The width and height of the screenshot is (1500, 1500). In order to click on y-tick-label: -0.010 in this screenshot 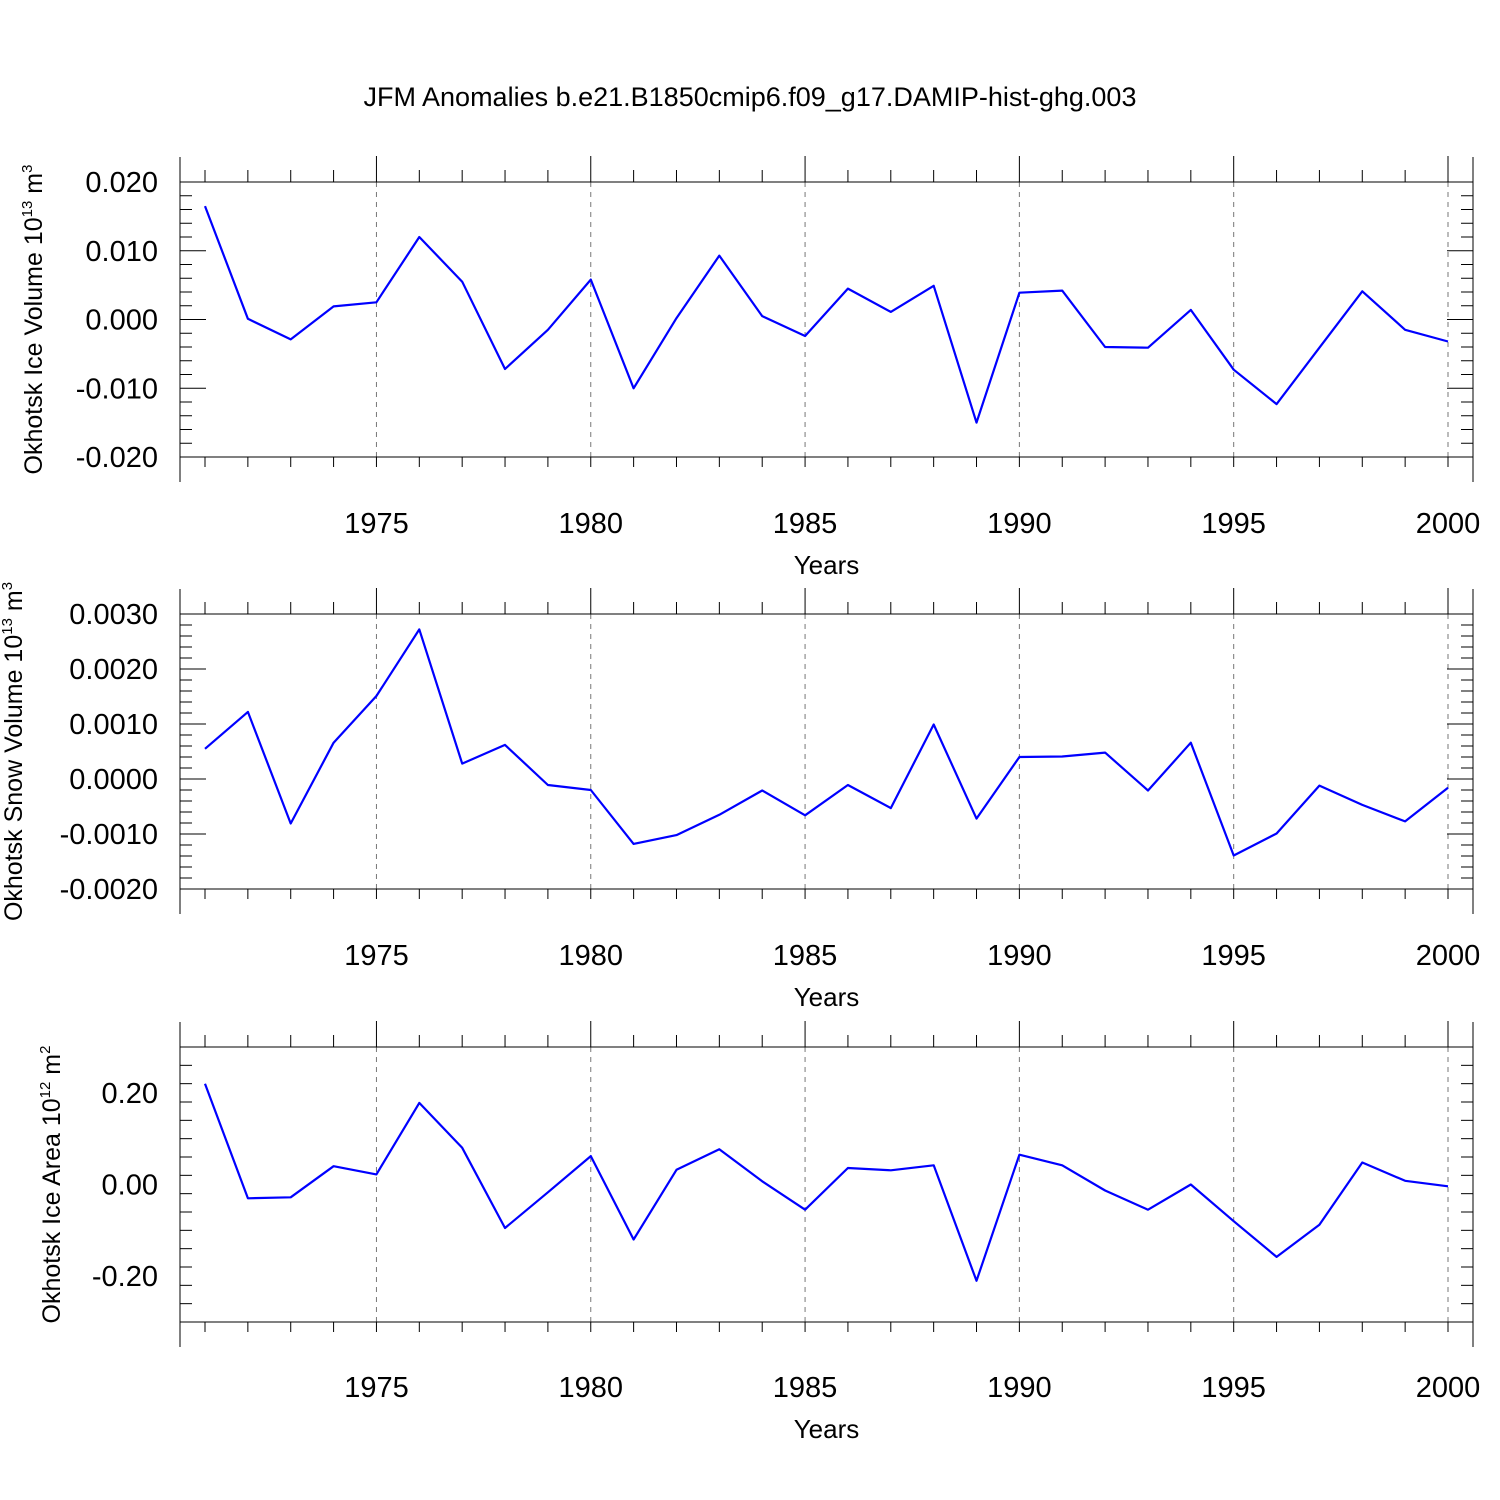, I will do `click(117, 389)`.